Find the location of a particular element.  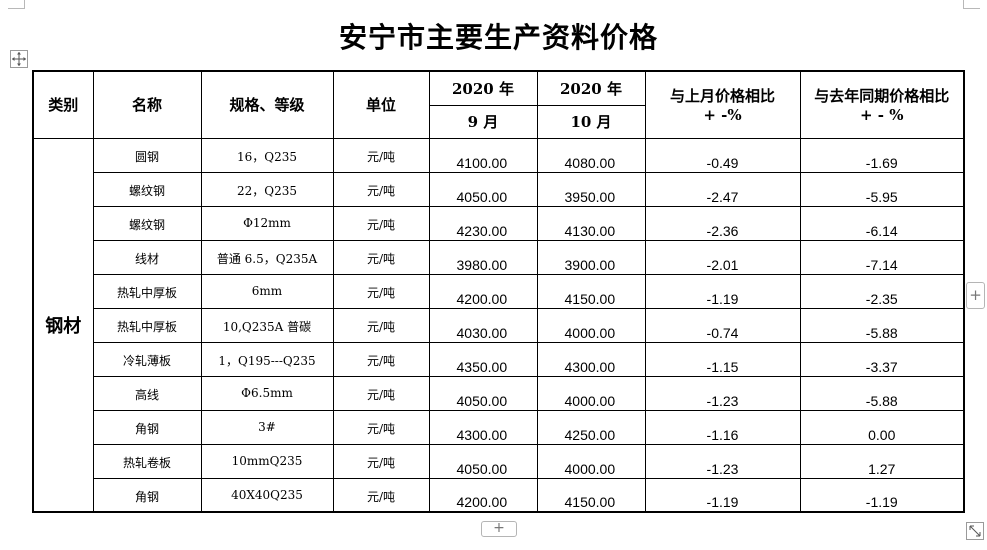

header-prev-month: 9 月 is located at coordinates (483, 121).